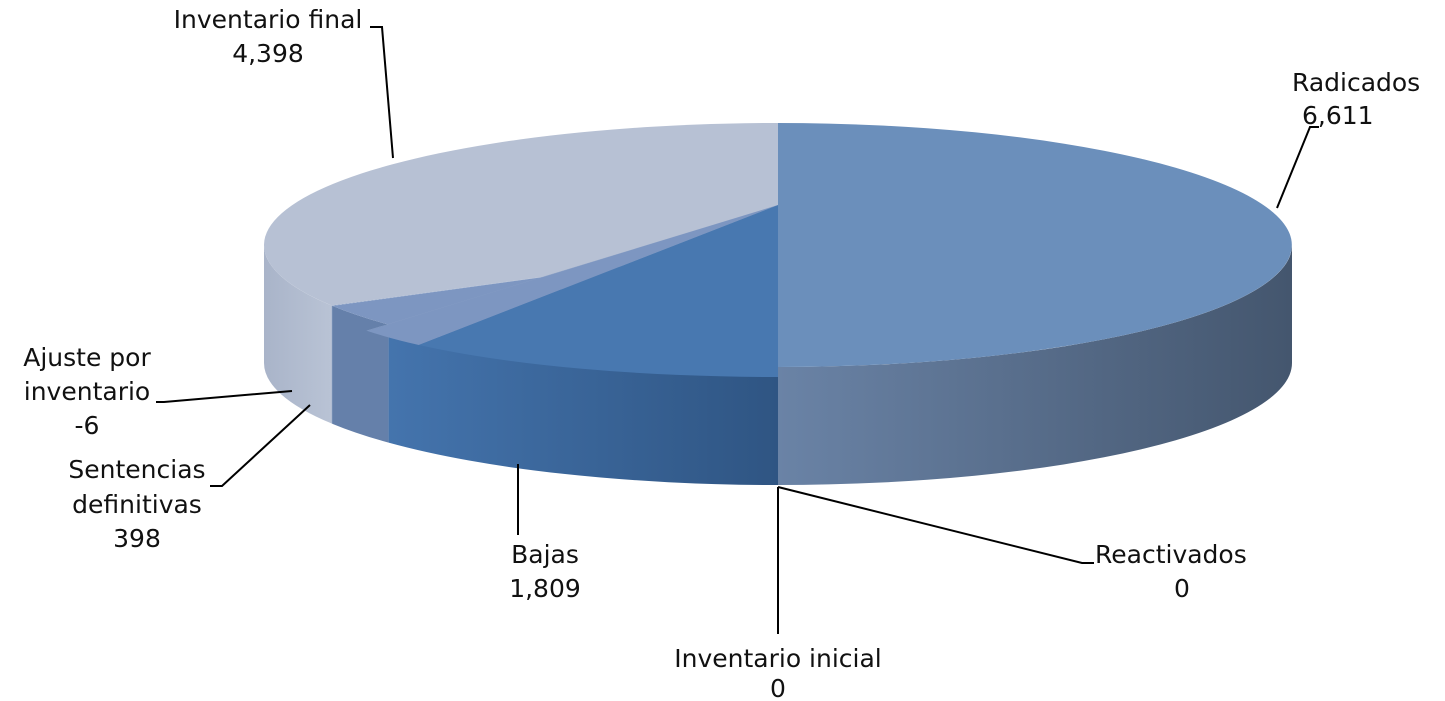 This screenshot has height=701, width=1445. What do you see at coordinates (1171, 554) in the screenshot?
I see `slice-label-reactivados: Reactivados` at bounding box center [1171, 554].